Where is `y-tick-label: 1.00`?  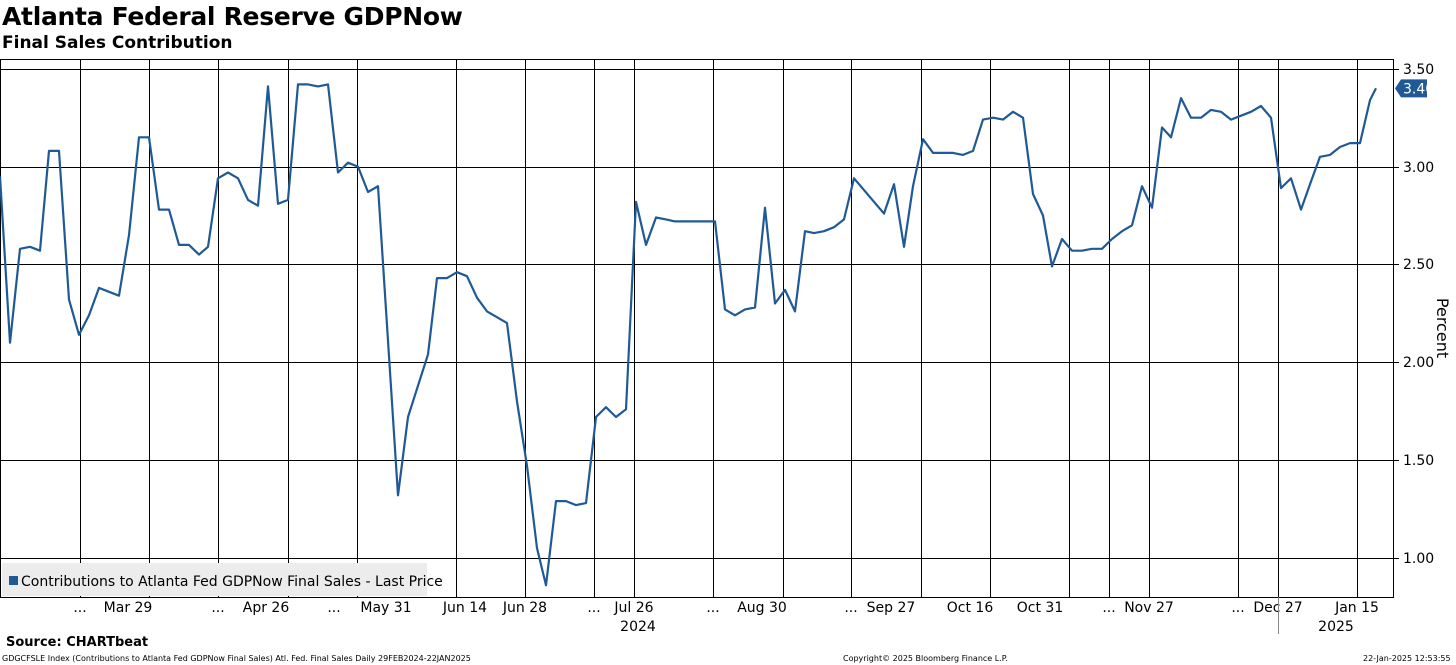 y-tick-label: 1.00 is located at coordinates (1418, 559).